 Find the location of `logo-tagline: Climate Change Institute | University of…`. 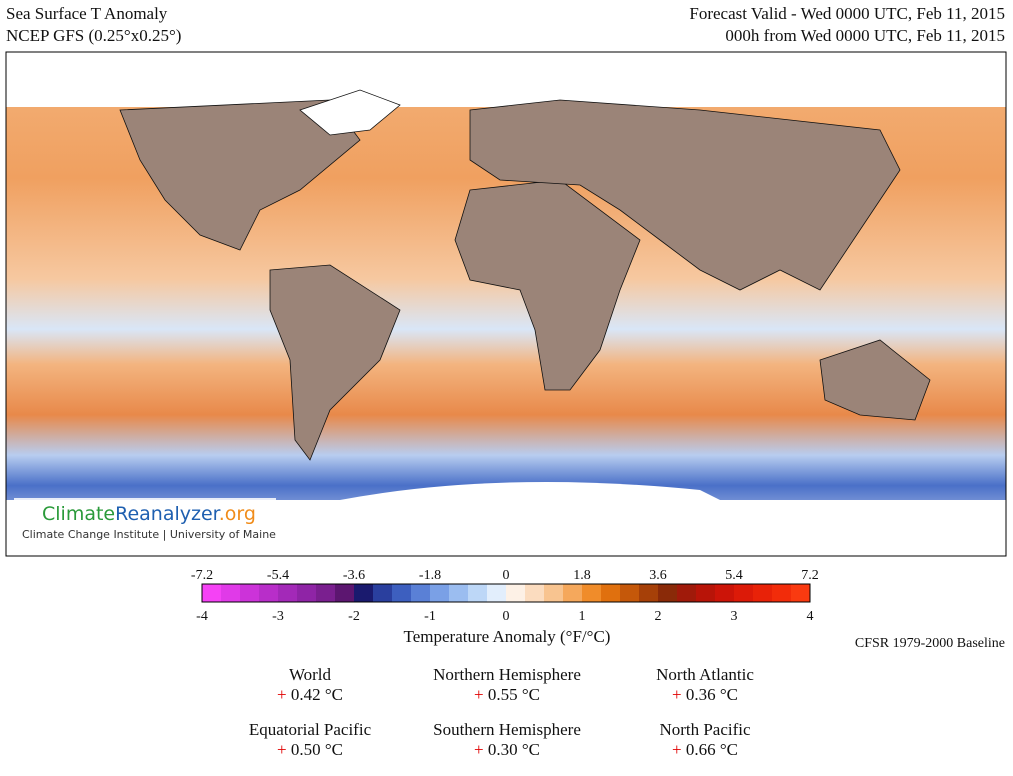

logo-tagline: Climate Change Institute | University of… is located at coordinates (149, 534).